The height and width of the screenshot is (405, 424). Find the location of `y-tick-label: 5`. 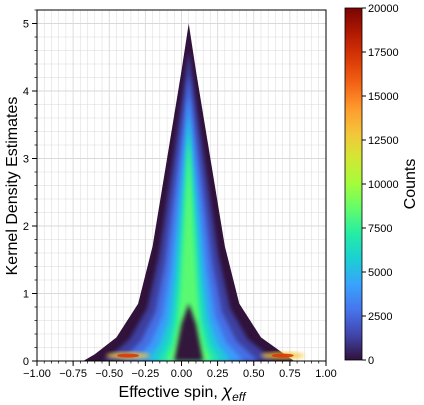

y-tick-label: 5 is located at coordinates (26, 25).